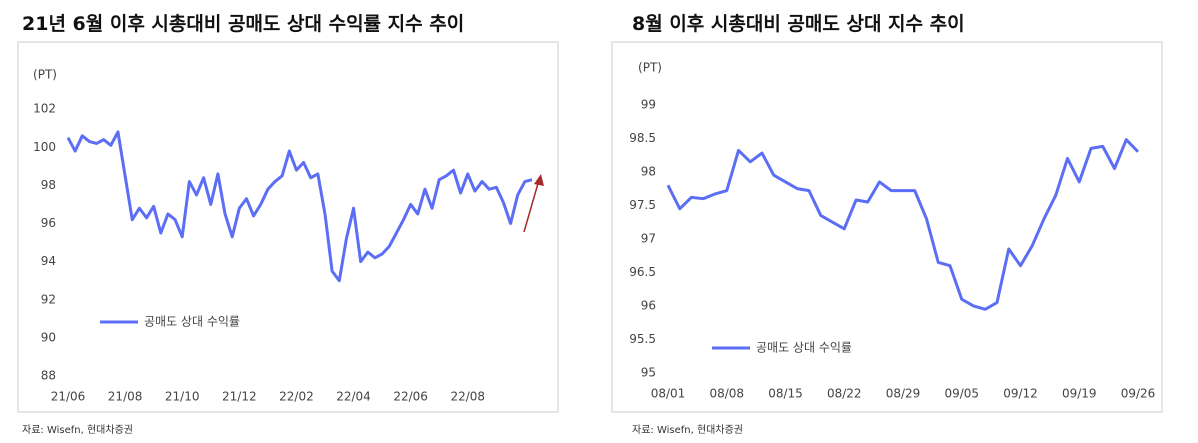  Describe the element at coordinates (44, 147) in the screenshot. I see `y-tick-label: 100` at that location.